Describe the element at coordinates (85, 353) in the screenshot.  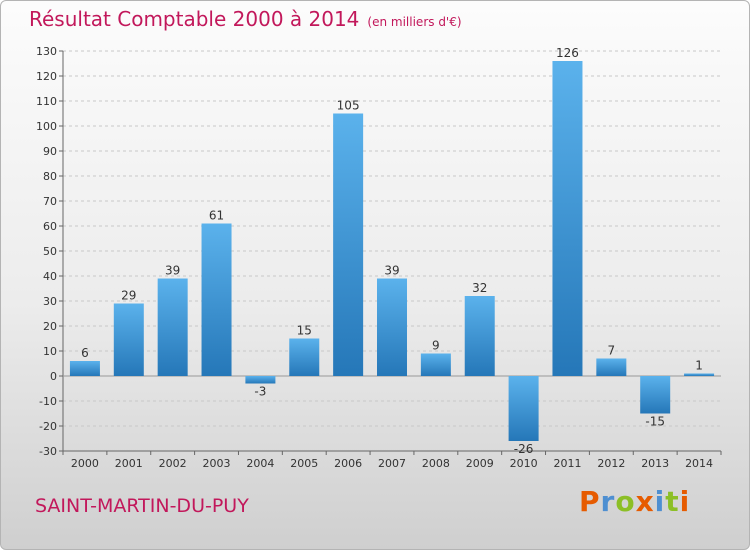
I see `data-label: 6` at that location.